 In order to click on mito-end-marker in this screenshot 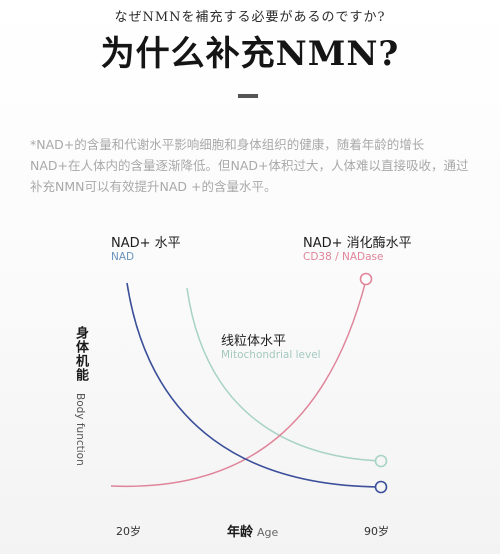, I will do `click(381, 461)`.